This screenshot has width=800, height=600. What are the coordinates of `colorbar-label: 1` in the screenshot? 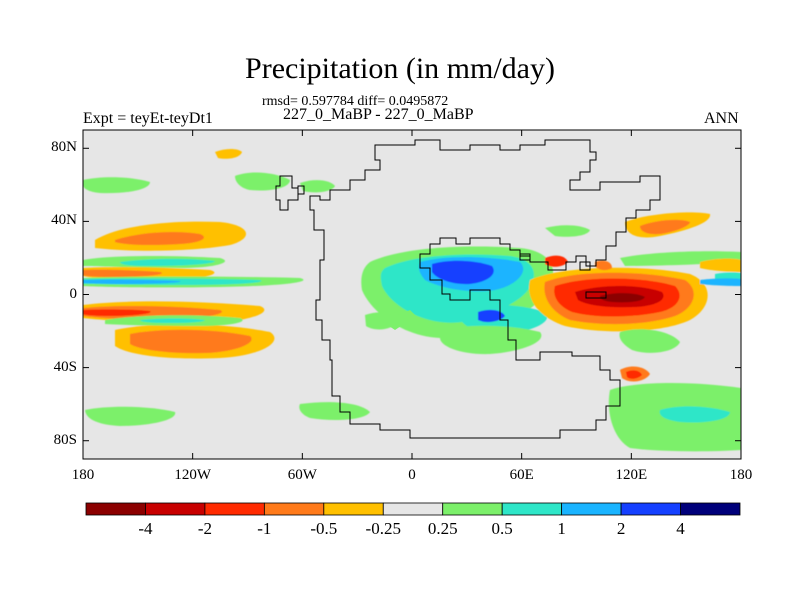 It's located at (561, 528).